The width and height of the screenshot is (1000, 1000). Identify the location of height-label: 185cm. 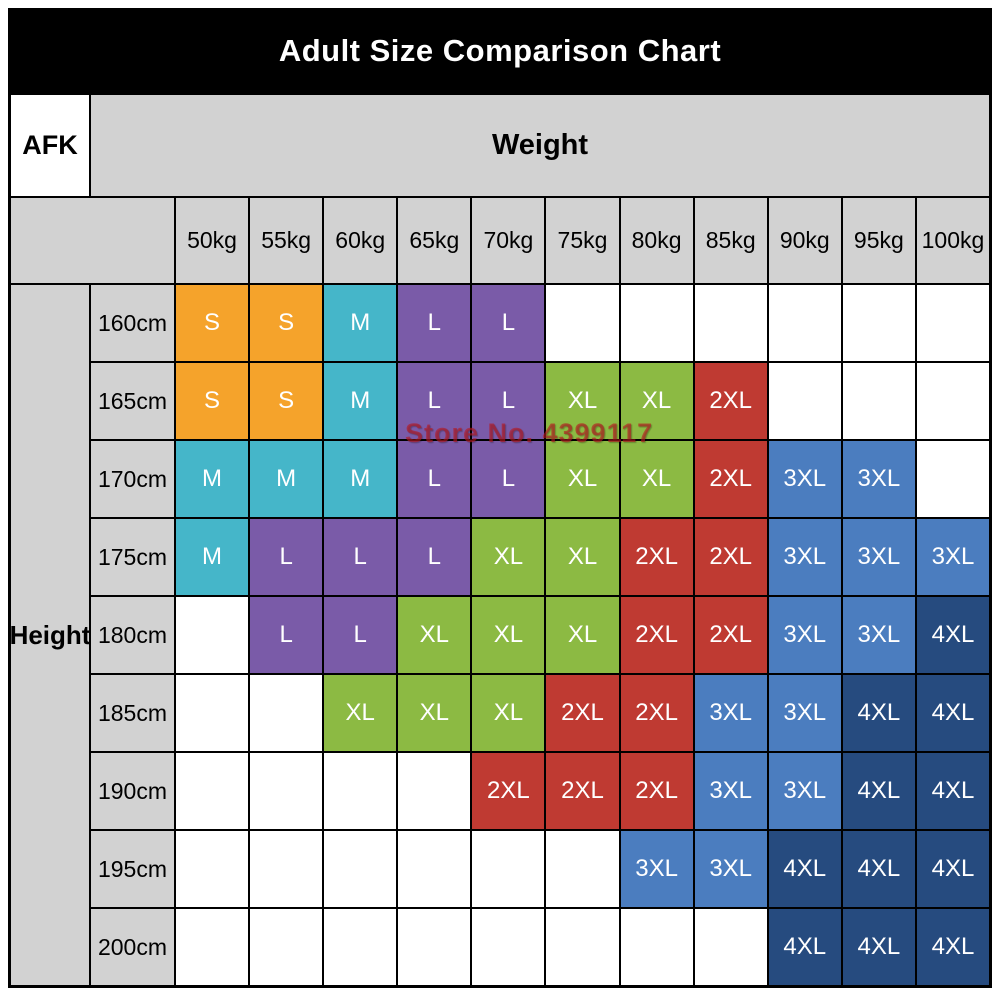
(132, 713).